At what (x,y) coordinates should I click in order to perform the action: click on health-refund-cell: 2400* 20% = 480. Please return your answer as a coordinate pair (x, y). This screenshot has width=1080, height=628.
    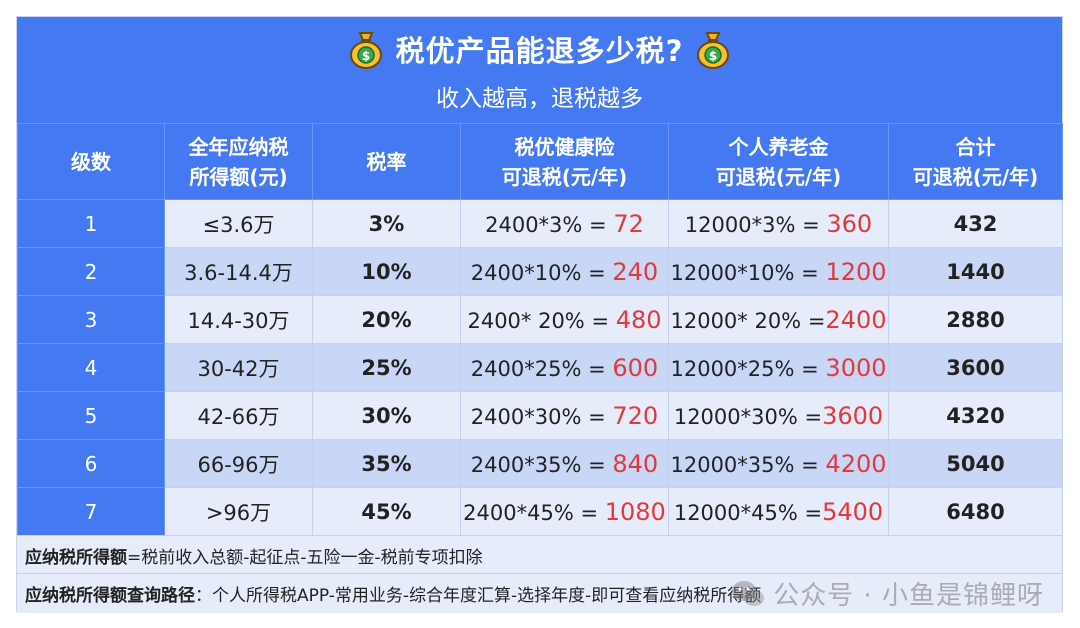
    Looking at the image, I should click on (564, 319).